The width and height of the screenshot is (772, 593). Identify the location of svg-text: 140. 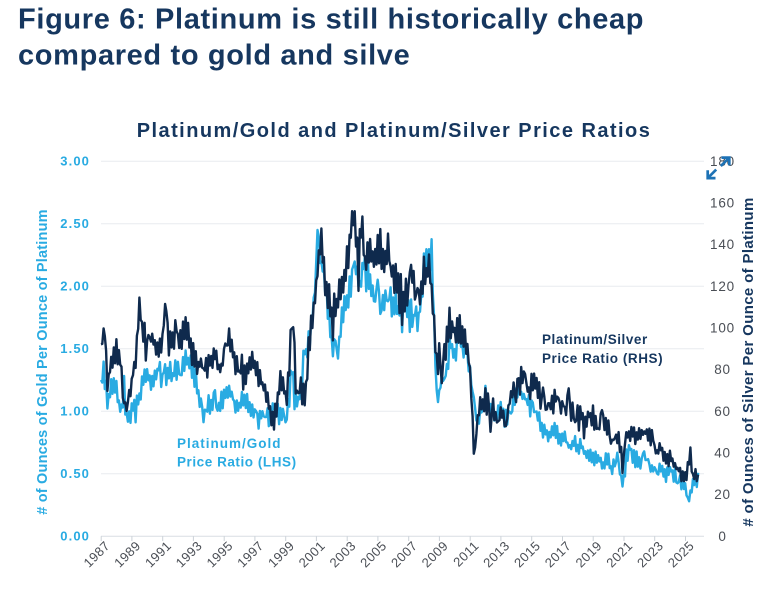
(722, 244).